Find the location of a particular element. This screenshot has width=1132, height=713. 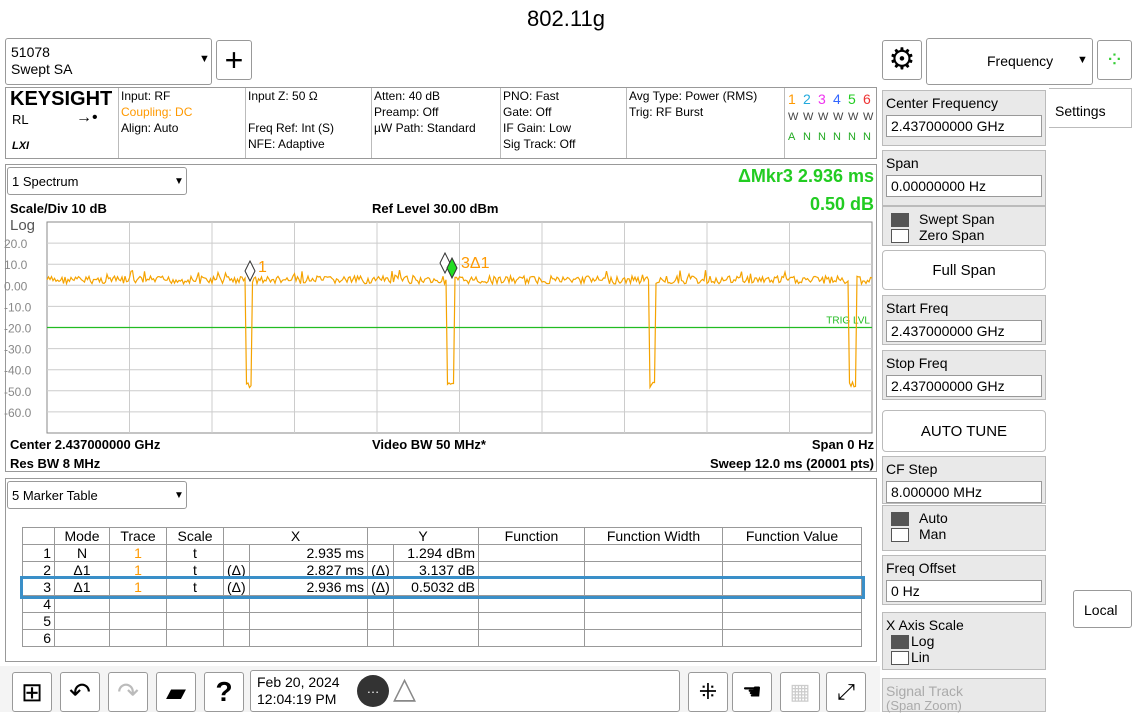

info-text: IF Gain: Low is located at coordinates (537, 128).